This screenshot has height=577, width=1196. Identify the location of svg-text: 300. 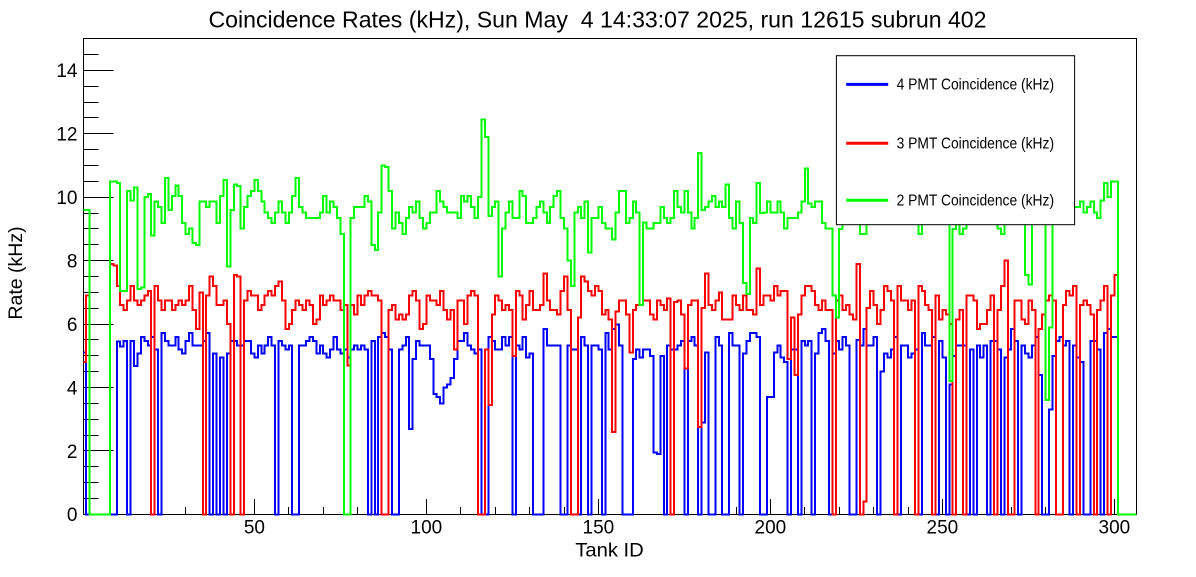
(1115, 528).